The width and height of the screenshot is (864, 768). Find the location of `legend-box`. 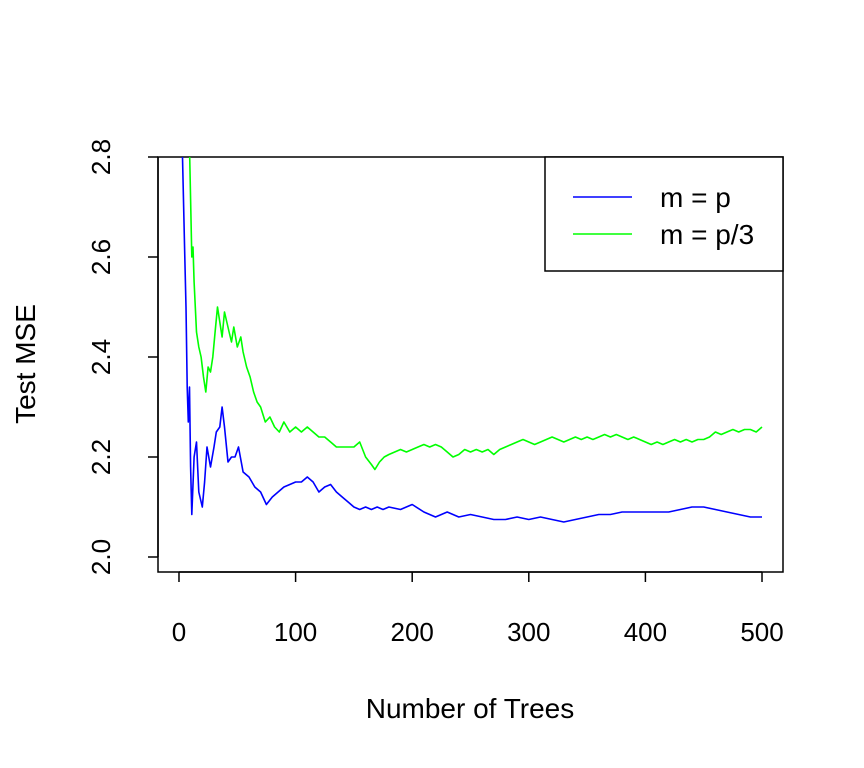

legend-box is located at coordinates (664, 214).